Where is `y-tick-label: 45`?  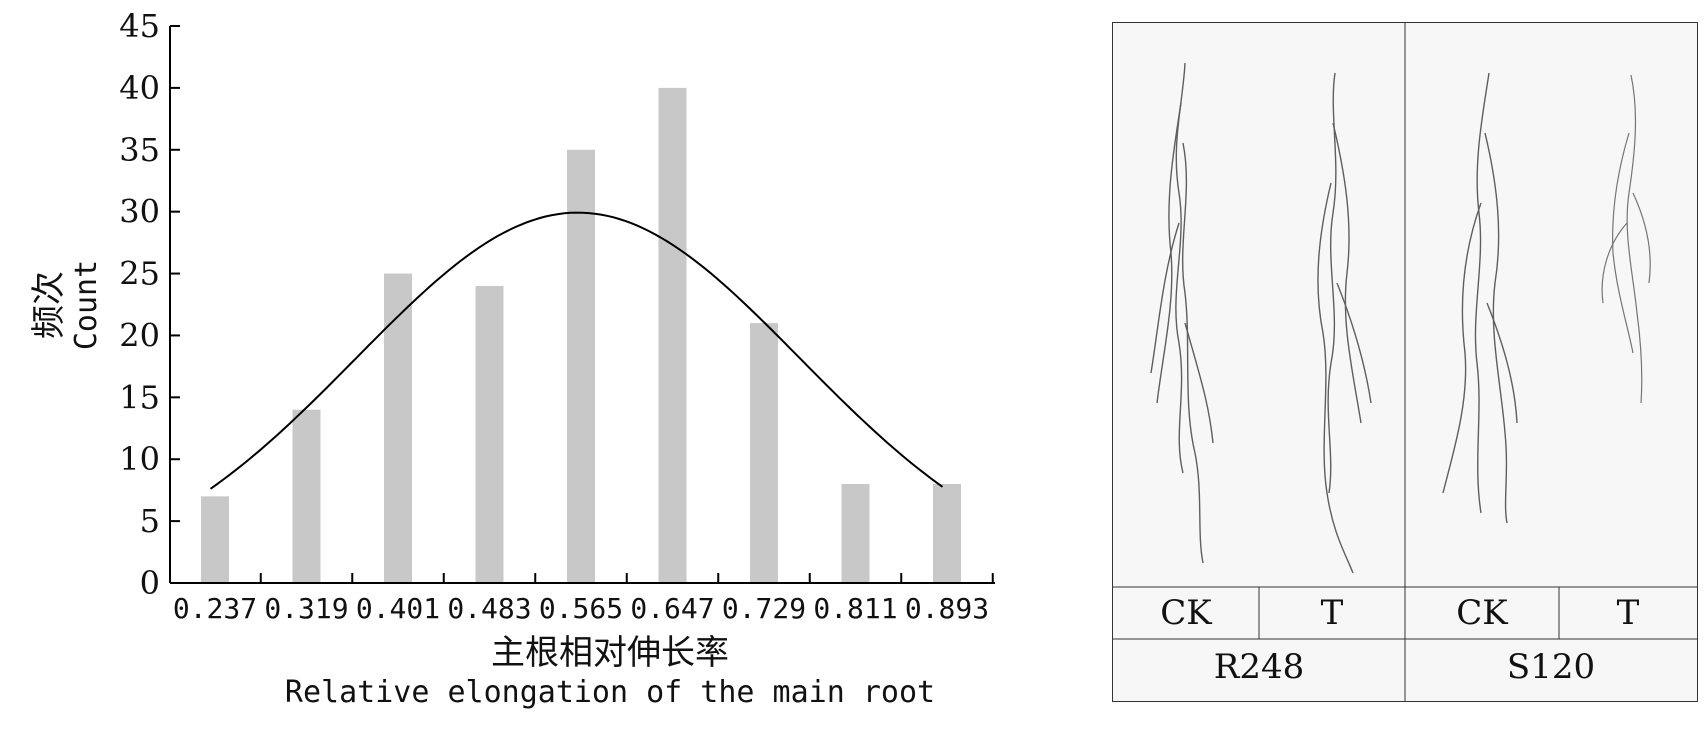 y-tick-label: 45 is located at coordinates (139, 26).